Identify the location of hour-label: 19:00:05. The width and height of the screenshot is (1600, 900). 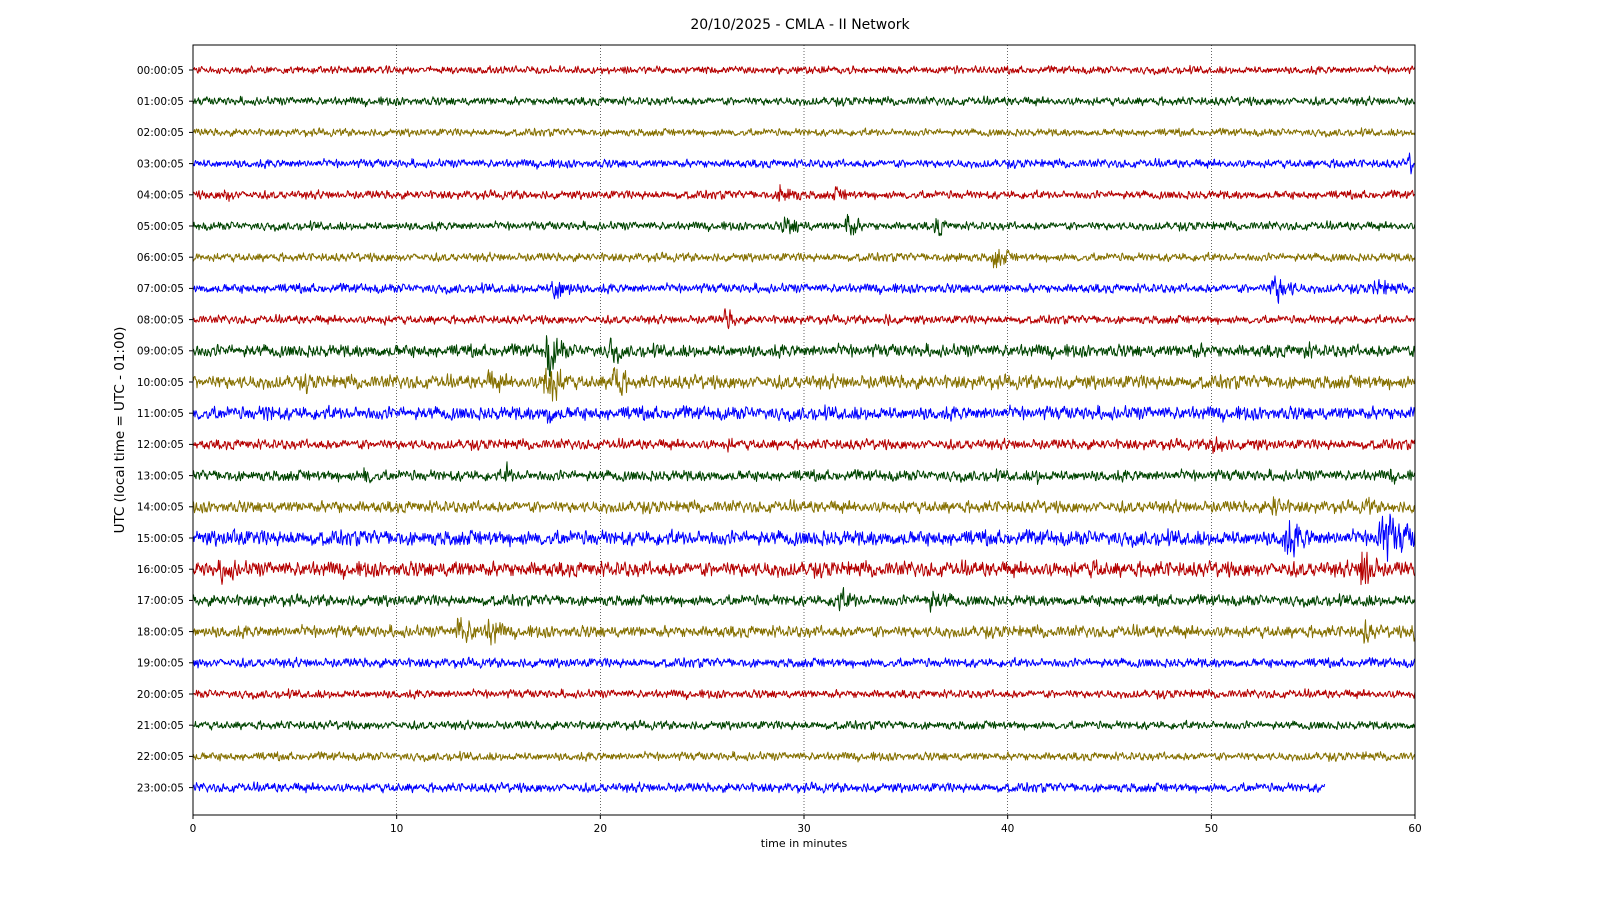
(160, 664).